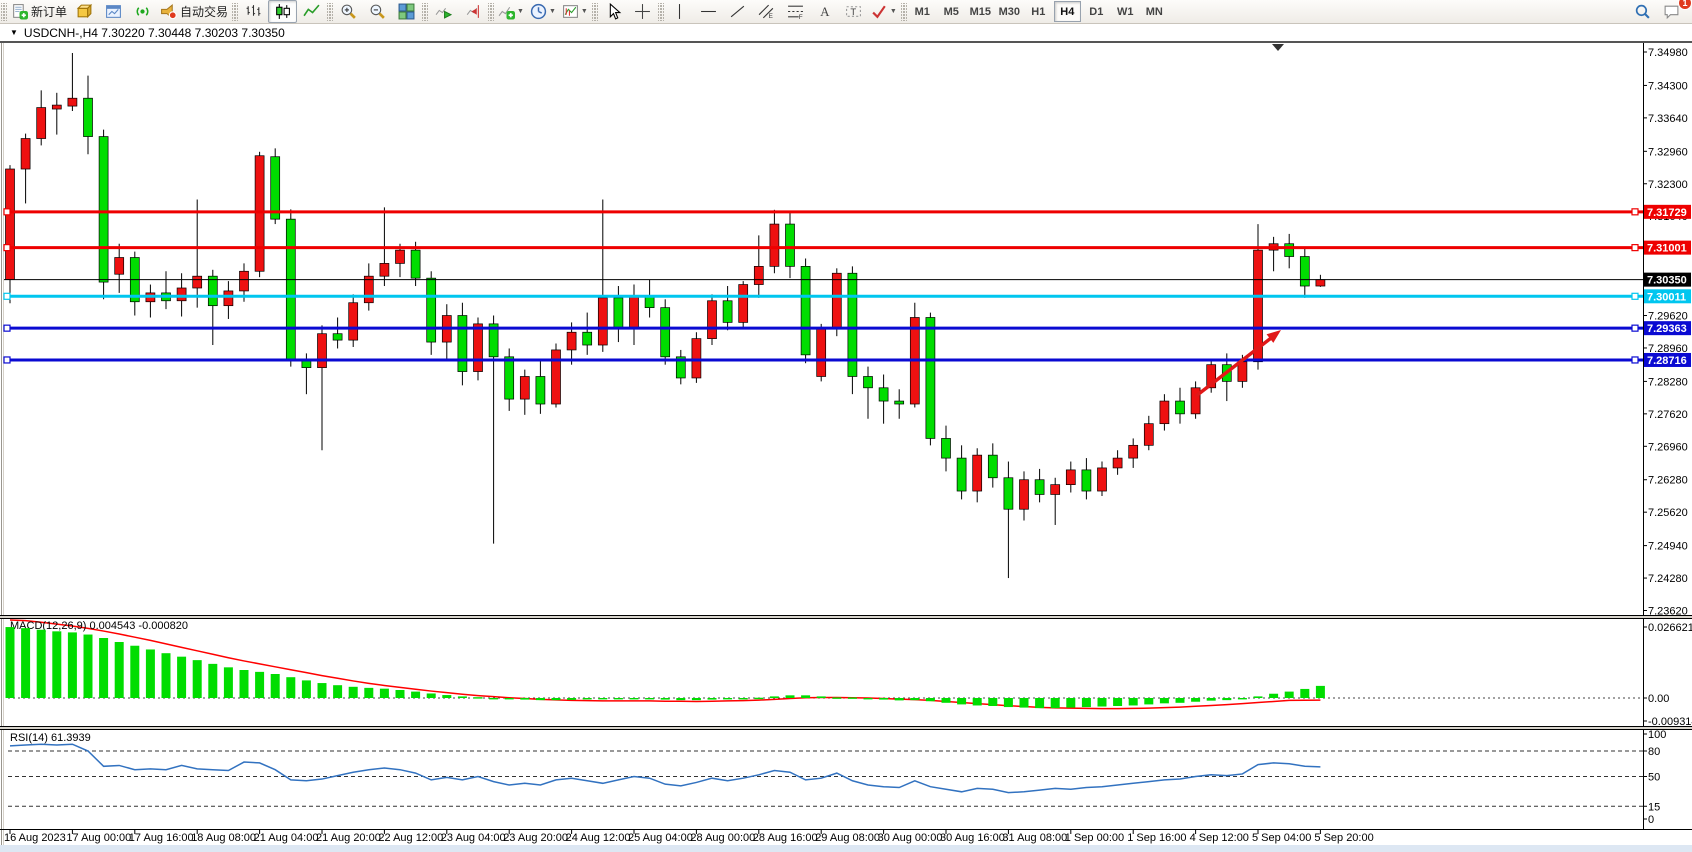 This screenshot has height=852, width=1692. What do you see at coordinates (679, 11) in the screenshot?
I see `vertical-line-button` at bounding box center [679, 11].